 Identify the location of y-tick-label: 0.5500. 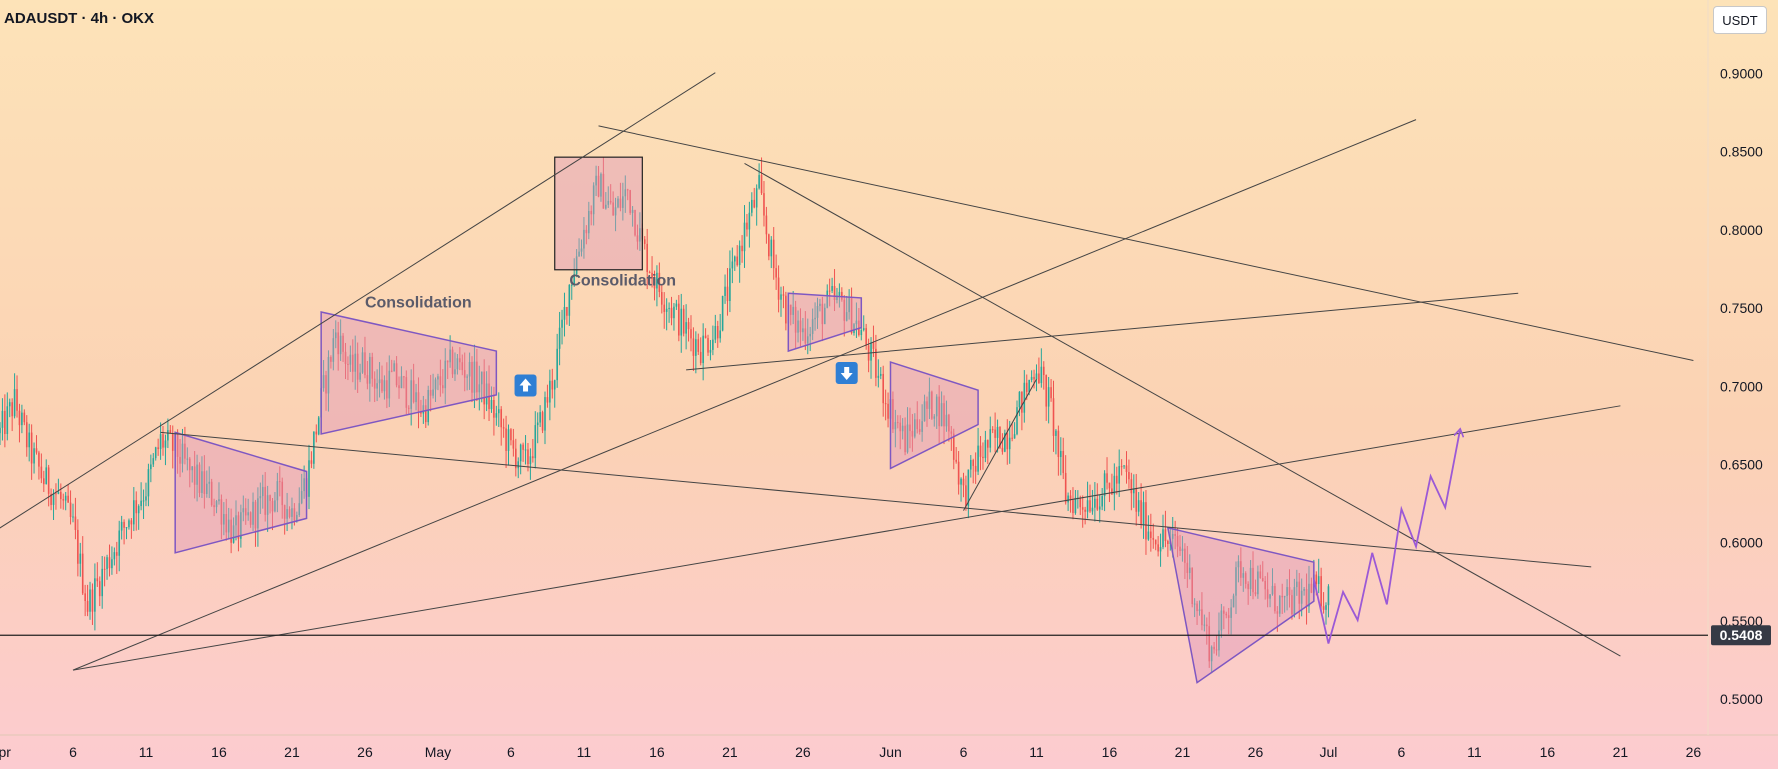
(1741, 621).